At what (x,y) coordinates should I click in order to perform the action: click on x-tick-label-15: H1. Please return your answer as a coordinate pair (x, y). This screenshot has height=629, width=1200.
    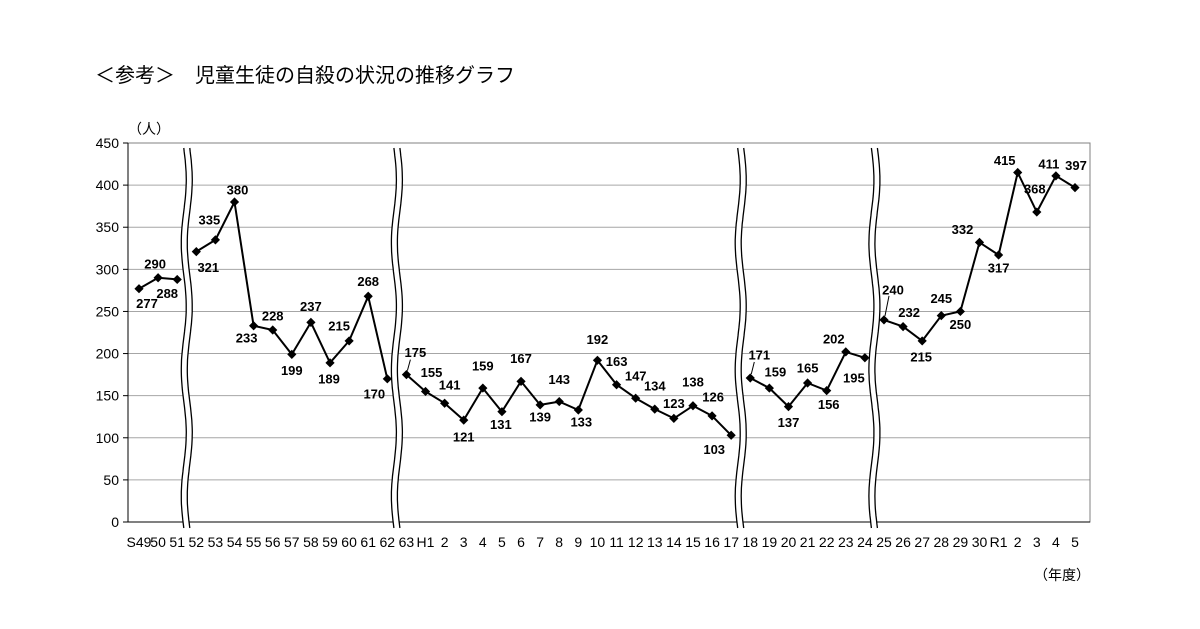
    Looking at the image, I should click on (426, 542).